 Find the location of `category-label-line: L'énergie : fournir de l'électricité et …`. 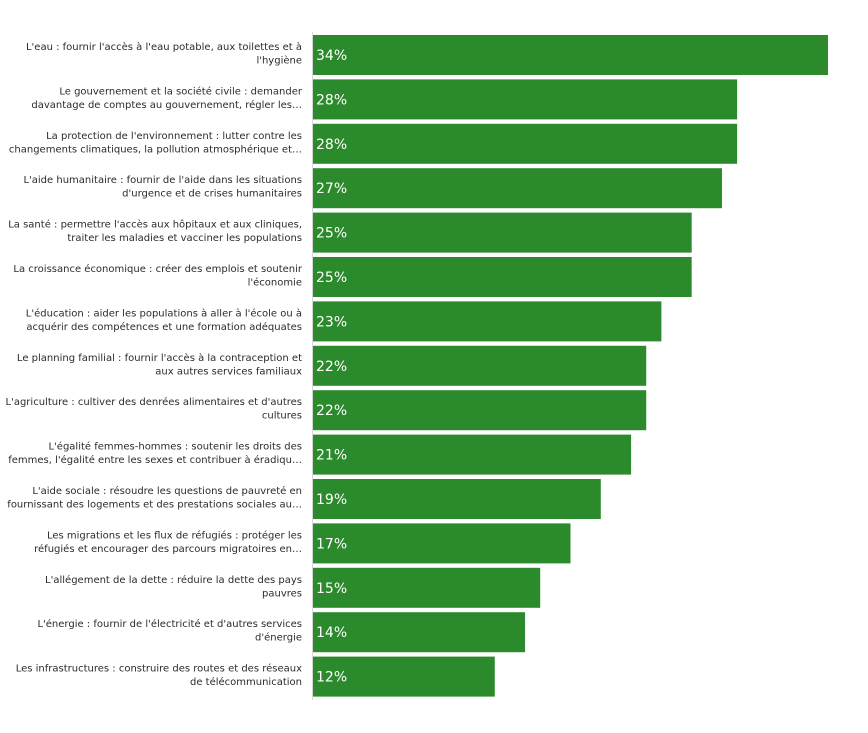

category-label-line: L'énergie : fournir de l'électricité et … is located at coordinates (169, 624).